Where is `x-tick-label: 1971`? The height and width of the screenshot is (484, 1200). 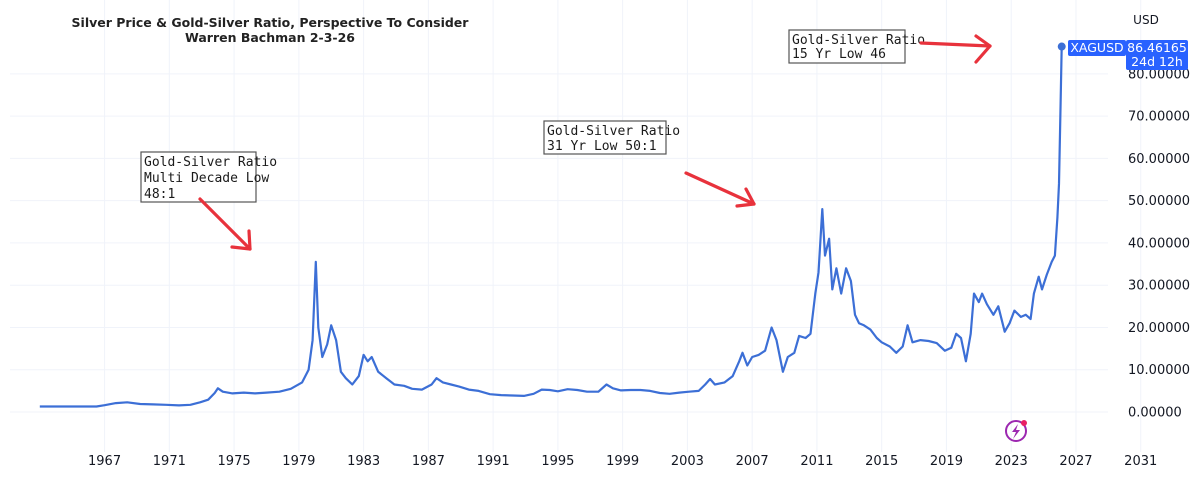
x-tick-label: 1971 is located at coordinates (169, 461).